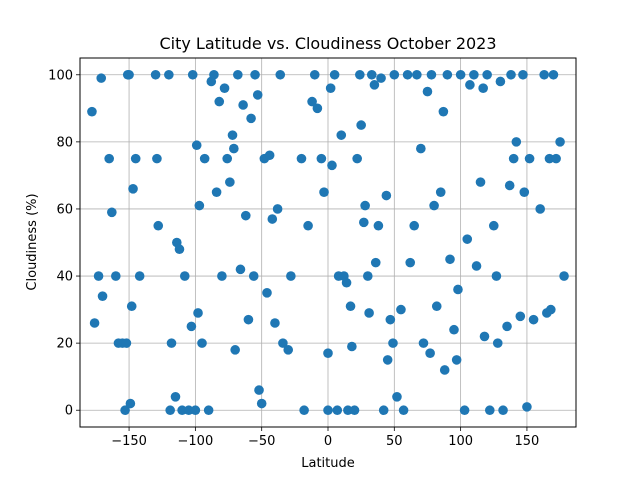 The width and height of the screenshot is (640, 480). Describe the element at coordinates (328, 463) in the screenshot. I see `x-axis-label: Latitude` at that location.